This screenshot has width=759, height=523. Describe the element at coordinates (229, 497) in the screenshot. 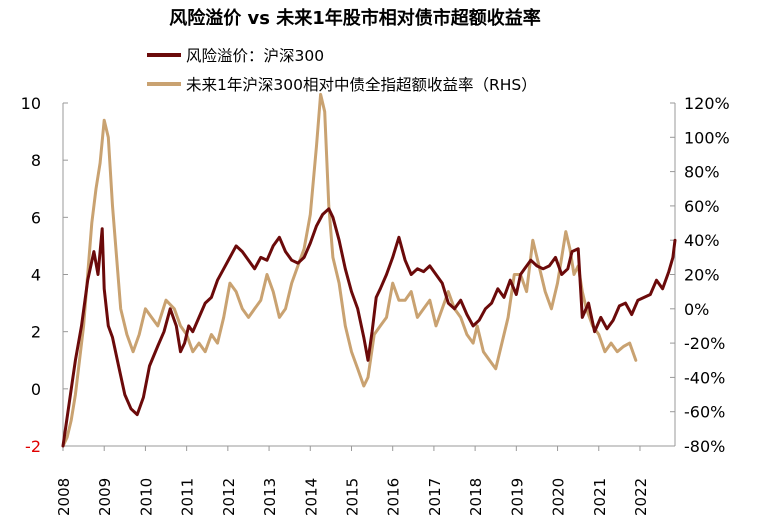

I see `x-tick-label: 2012` at that location.